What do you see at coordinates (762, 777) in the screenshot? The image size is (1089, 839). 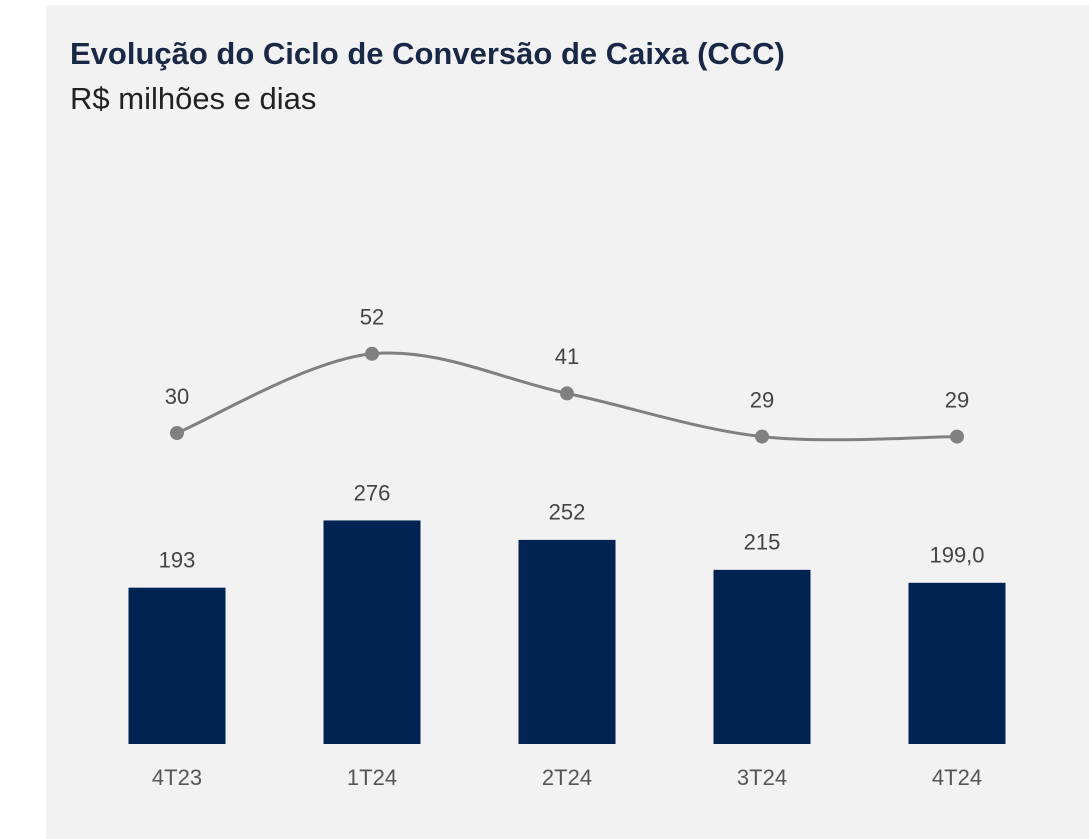 I see `x-tick-label: 3T24` at bounding box center [762, 777].